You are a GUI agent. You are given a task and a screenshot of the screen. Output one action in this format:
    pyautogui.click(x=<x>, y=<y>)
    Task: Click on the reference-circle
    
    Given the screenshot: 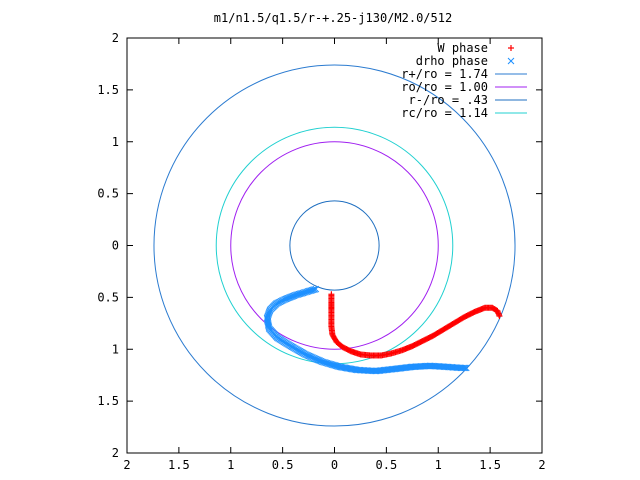 What is the action you would take?
    pyautogui.click(x=334, y=245)
    